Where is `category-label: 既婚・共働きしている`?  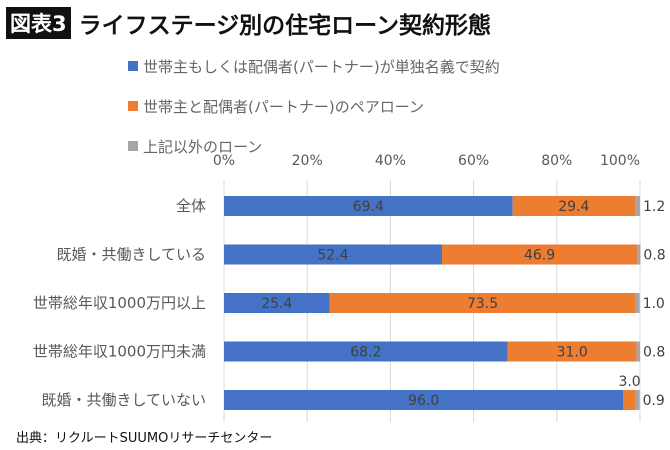
category-label: 既婚・共働きしている is located at coordinates (131, 255).